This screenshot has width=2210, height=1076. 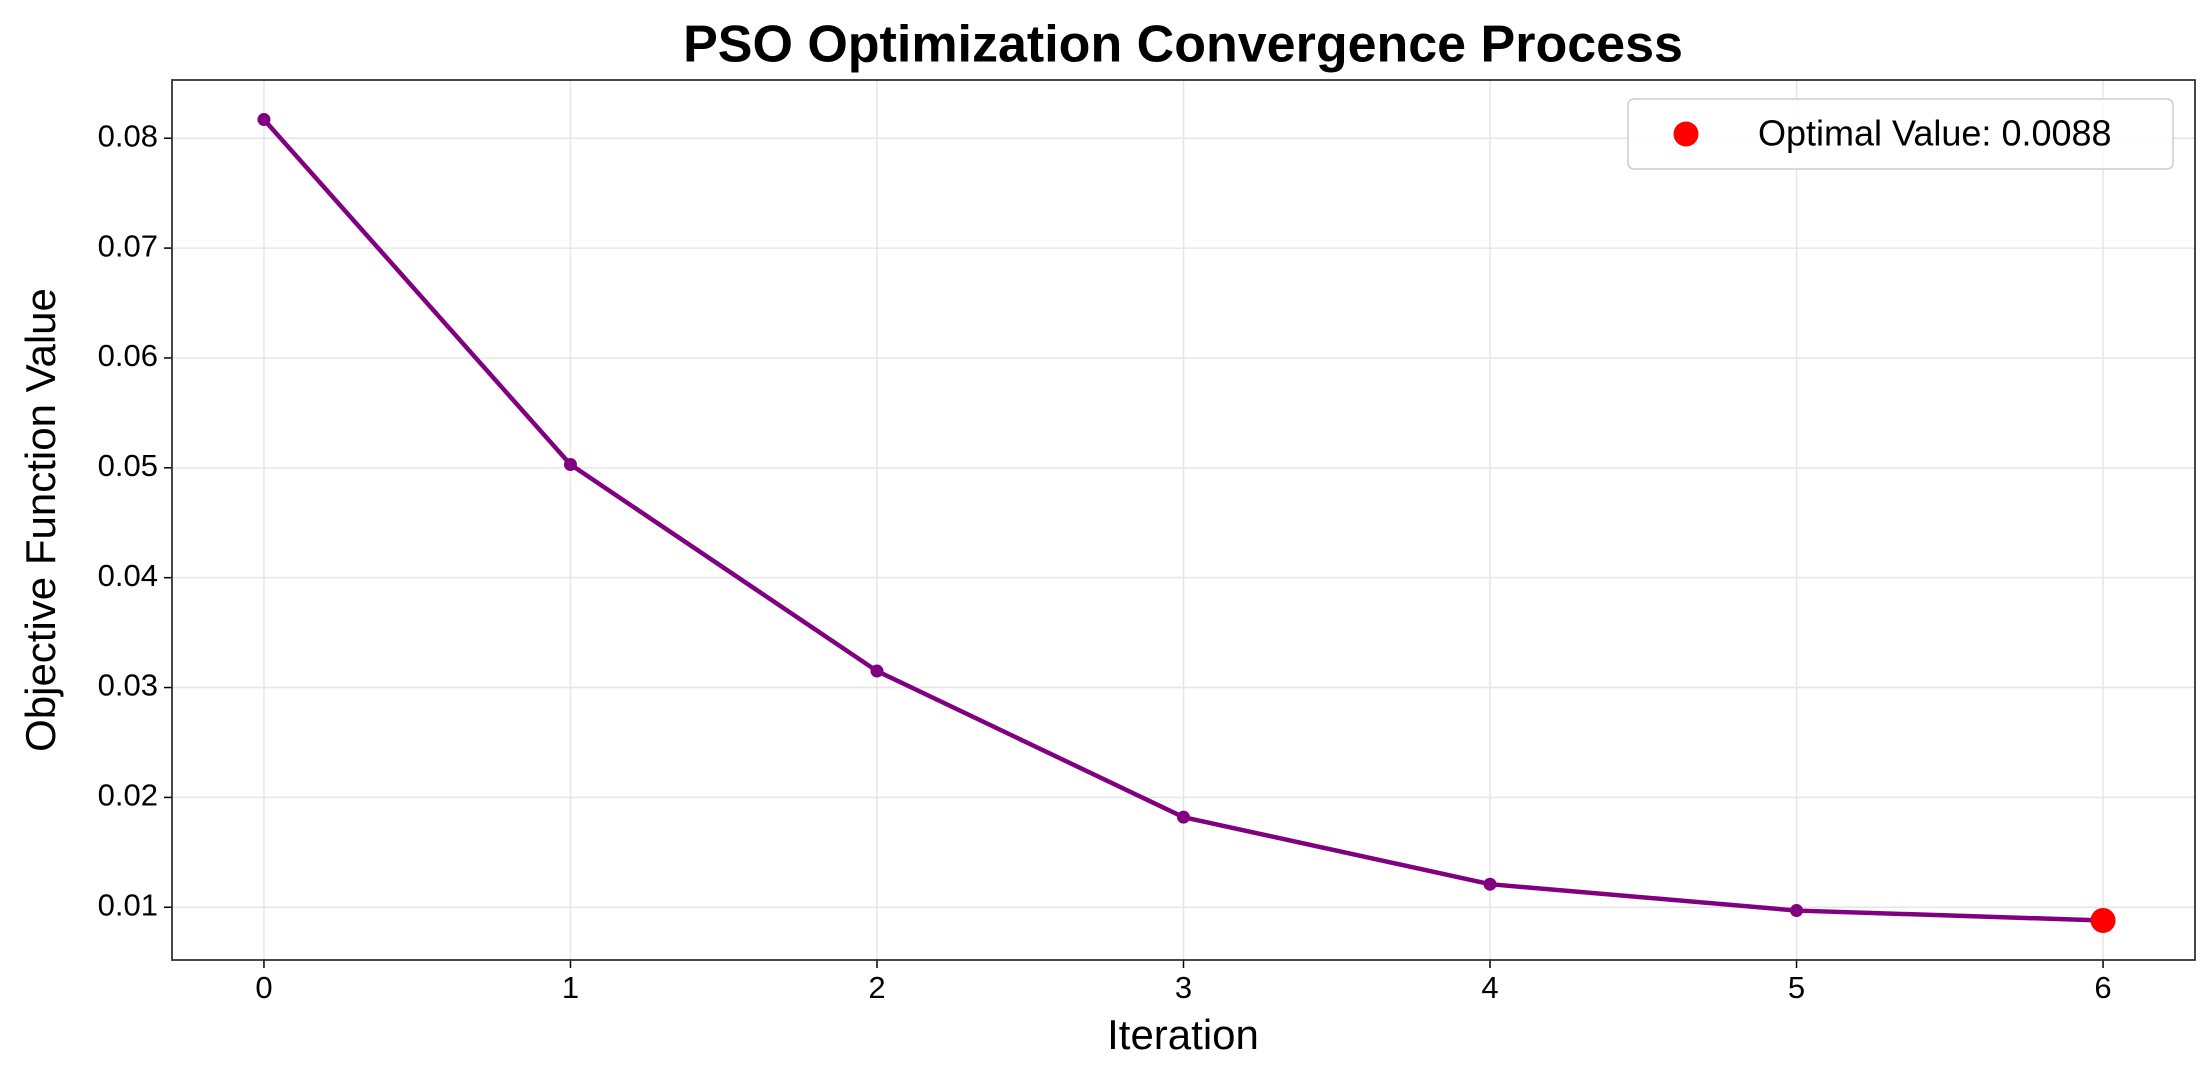 What do you see at coordinates (263, 987) in the screenshot?
I see `x-tick-label: 0` at bounding box center [263, 987].